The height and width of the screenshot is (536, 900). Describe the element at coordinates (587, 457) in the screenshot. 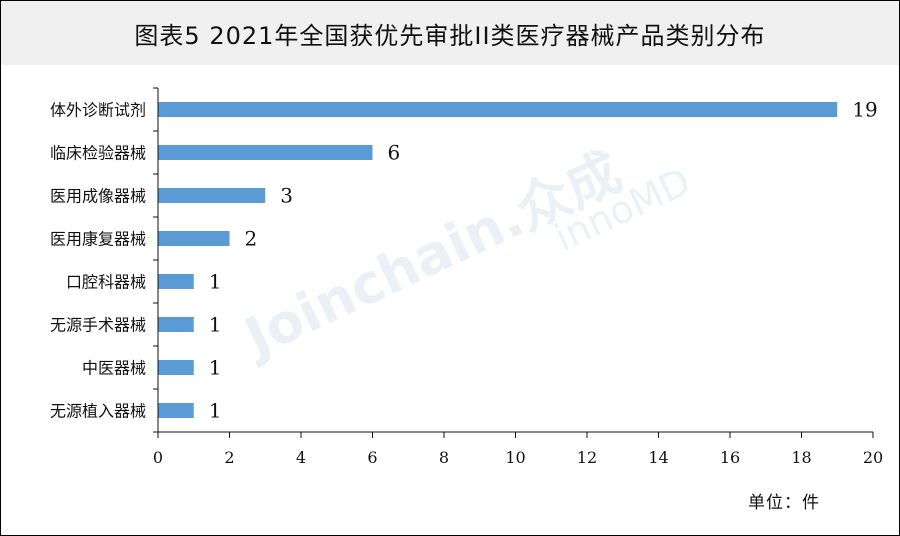

I see `x-tick-label: 12` at that location.